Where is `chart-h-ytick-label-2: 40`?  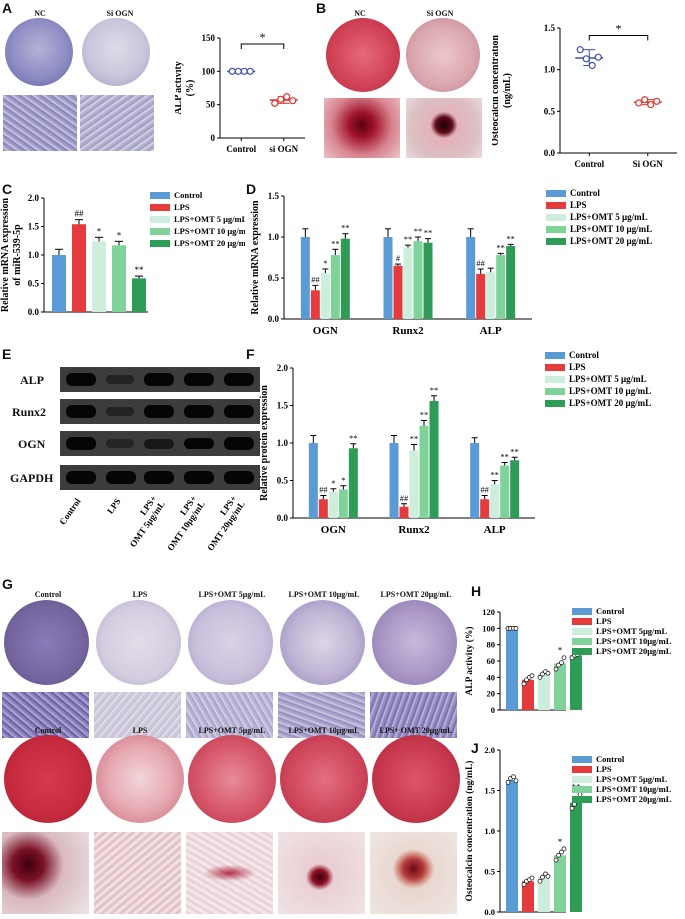
chart-h-ytick-label-2: 40 is located at coordinates (491, 677).